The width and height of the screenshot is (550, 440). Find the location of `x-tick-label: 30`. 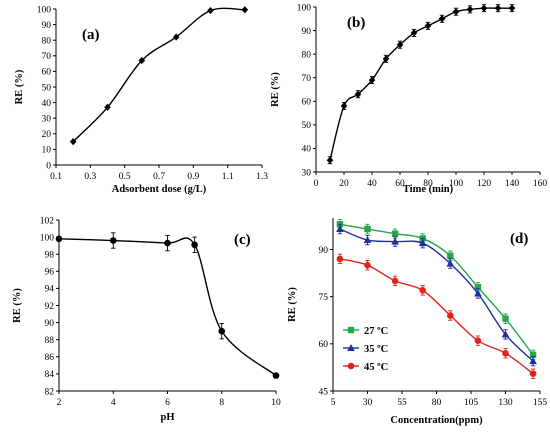

x-tick-label: 30 is located at coordinates (368, 403).